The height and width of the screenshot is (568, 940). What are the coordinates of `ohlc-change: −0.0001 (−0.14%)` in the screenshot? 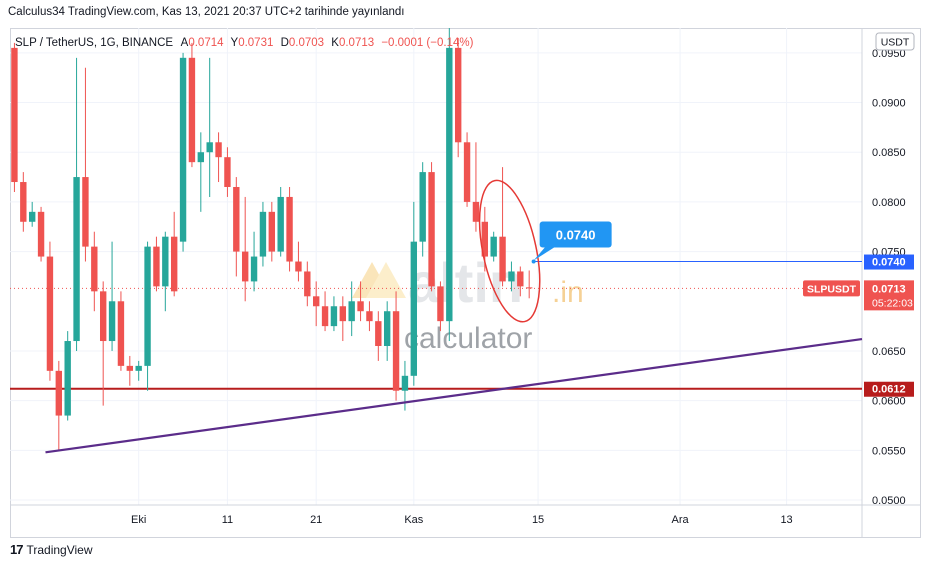 It's located at (427, 43).